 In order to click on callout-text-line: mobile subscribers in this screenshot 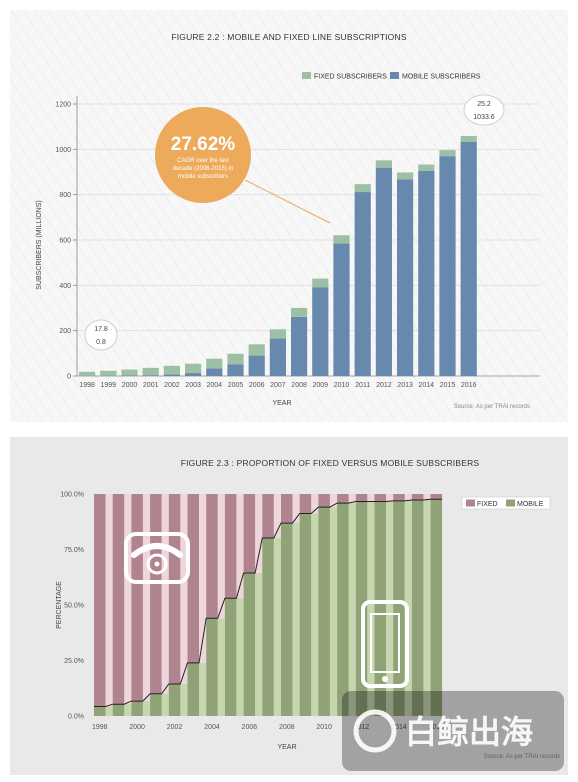, I will do `click(203, 177)`.